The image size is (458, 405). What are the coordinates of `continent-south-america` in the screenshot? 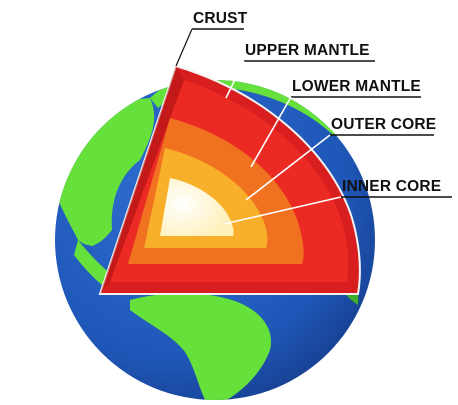 It's located at (201, 346).